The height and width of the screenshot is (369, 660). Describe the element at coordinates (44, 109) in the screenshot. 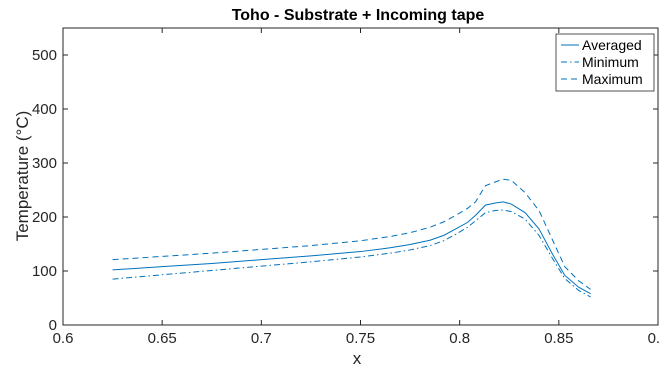

I see `y-tick-label: 400` at that location.